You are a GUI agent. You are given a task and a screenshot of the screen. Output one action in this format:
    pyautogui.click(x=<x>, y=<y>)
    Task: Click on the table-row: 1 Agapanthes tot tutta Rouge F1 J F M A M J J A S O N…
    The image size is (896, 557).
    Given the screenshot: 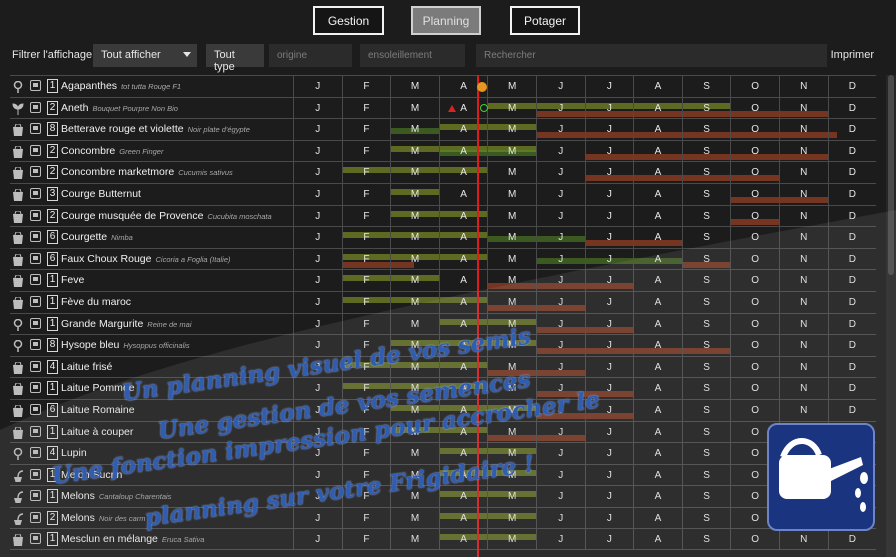 What is the action you would take?
    pyautogui.click(x=443, y=86)
    